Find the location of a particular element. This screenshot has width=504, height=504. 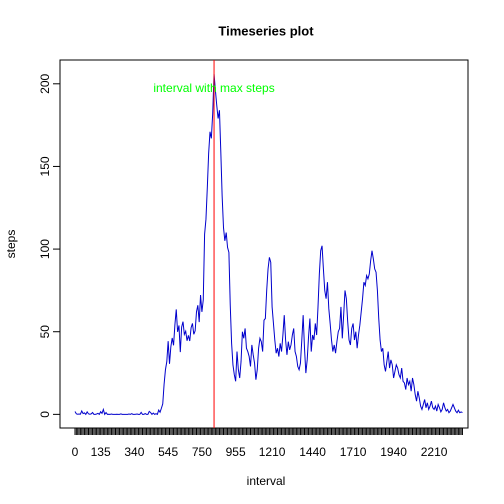

x-tick-label: 955 is located at coordinates (236, 452).